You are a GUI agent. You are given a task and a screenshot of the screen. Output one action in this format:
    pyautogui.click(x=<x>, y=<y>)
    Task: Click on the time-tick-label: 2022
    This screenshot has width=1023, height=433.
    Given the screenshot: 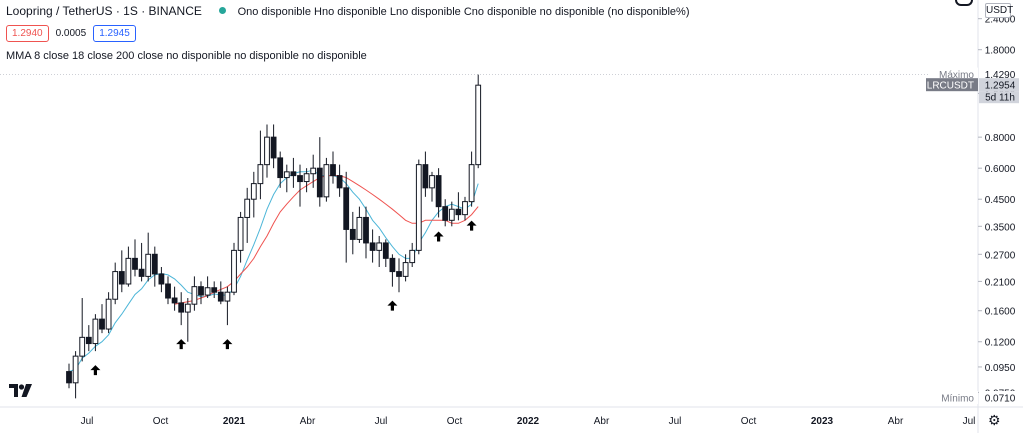 What is the action you would take?
    pyautogui.click(x=528, y=421)
    